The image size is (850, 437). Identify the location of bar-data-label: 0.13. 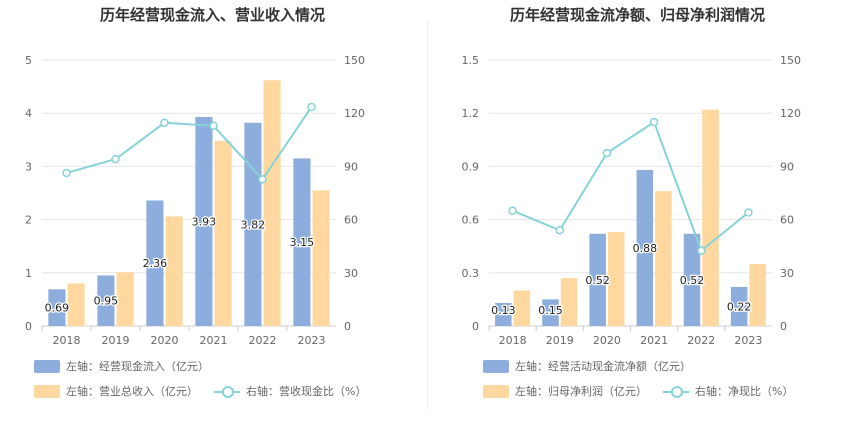
(503, 310).